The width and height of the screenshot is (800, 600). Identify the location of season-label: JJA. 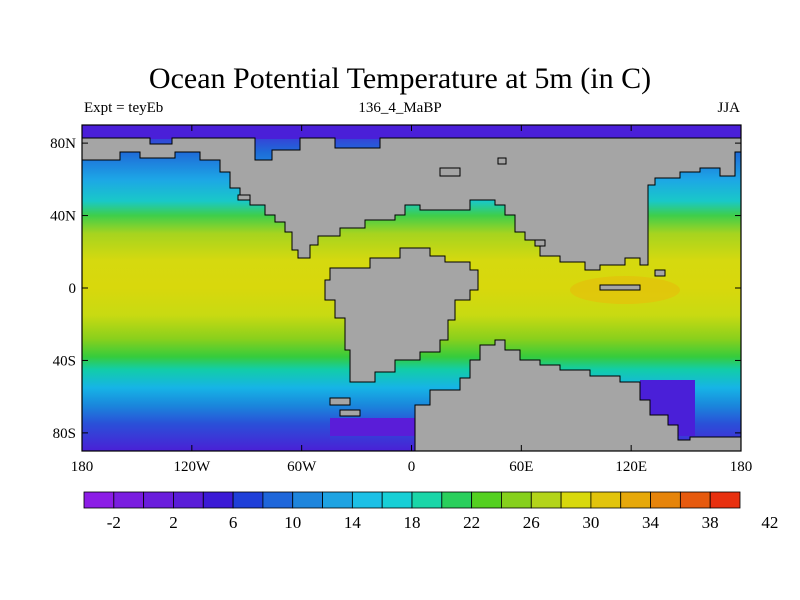
(728, 108).